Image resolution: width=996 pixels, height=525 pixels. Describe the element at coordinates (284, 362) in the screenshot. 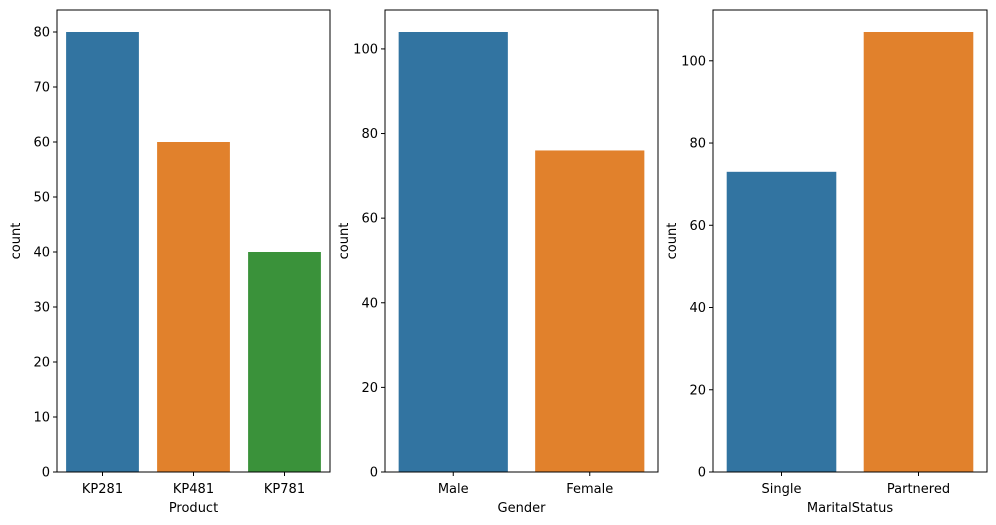

I see `bar-kp781` at that location.